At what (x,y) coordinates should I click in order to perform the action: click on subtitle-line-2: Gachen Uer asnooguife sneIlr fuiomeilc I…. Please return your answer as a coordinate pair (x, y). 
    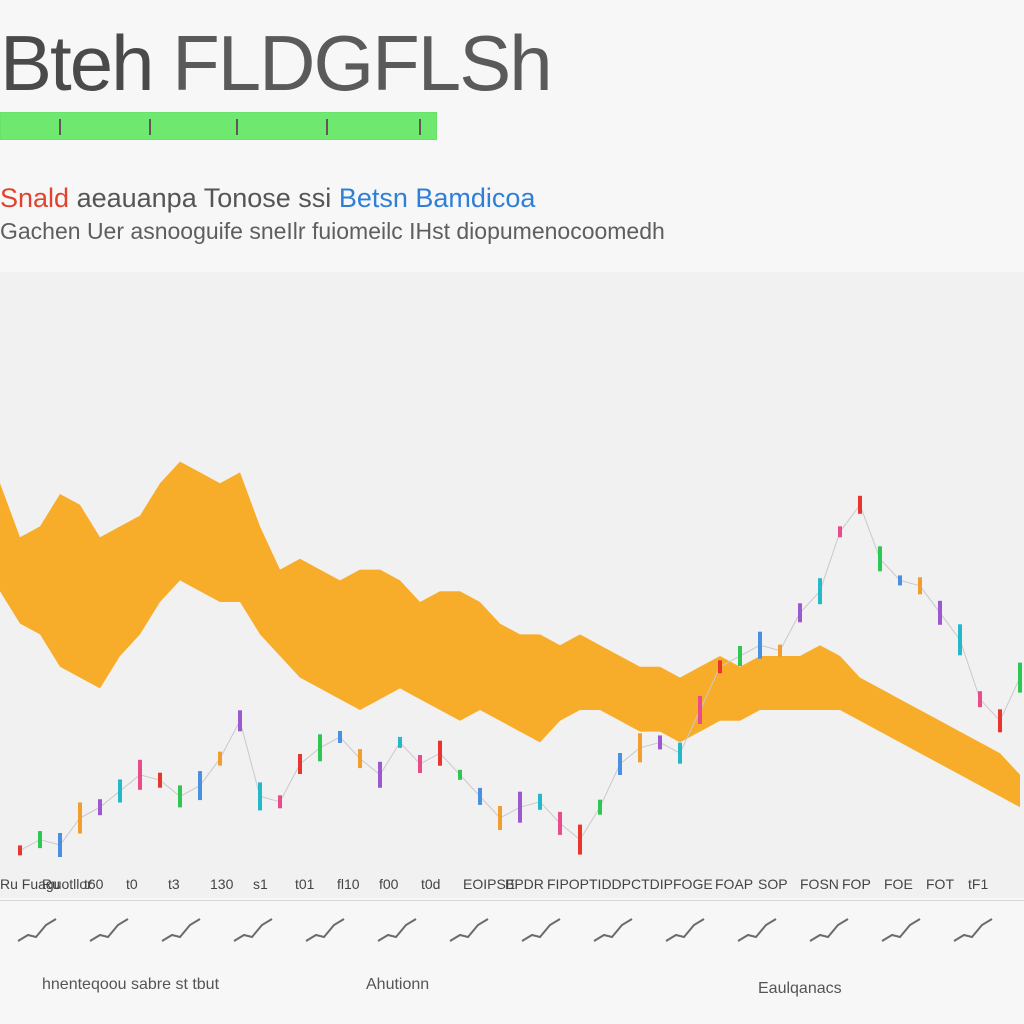
    Looking at the image, I should click on (332, 231).